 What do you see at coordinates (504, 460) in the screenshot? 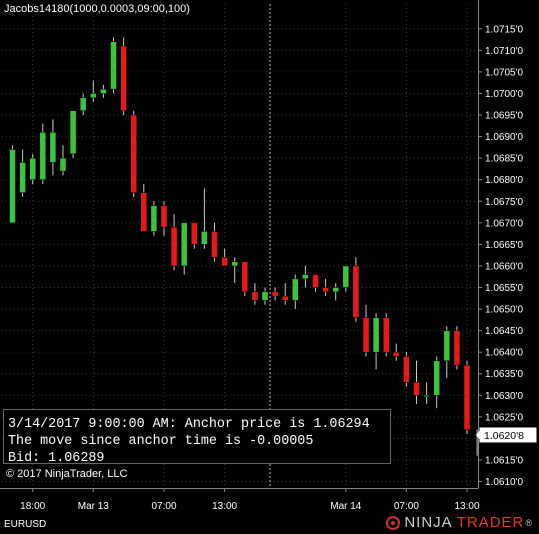
I see `y-tick-label: 1.0615'0` at bounding box center [504, 460].